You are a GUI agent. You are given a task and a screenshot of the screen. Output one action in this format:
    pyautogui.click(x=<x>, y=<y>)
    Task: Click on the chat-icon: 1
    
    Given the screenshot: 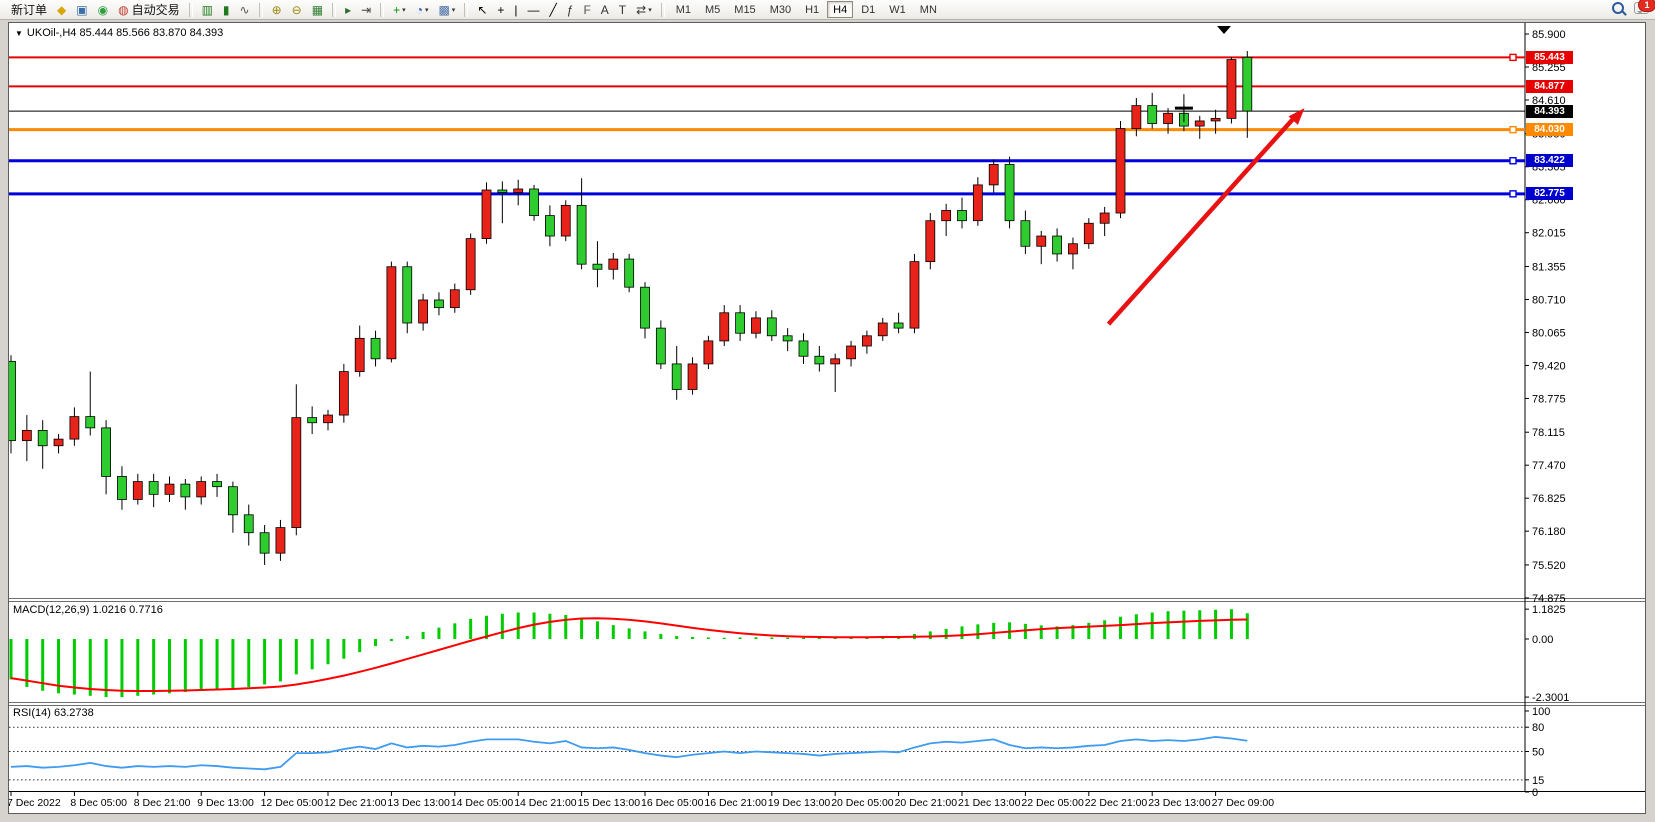 What is the action you would take?
    pyautogui.click(x=1644, y=7)
    